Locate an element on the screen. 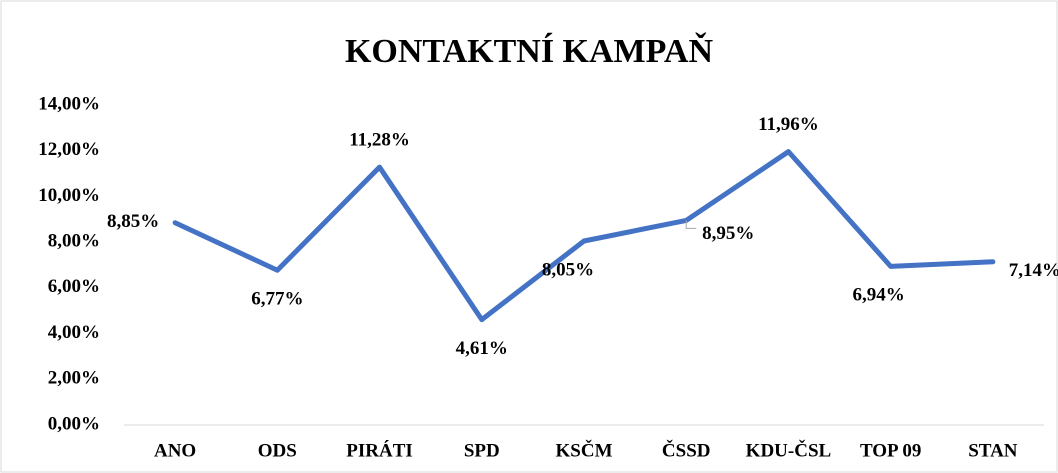 This screenshot has height=473, width=1058. x-tick-label: TOP 09 is located at coordinates (890, 450).